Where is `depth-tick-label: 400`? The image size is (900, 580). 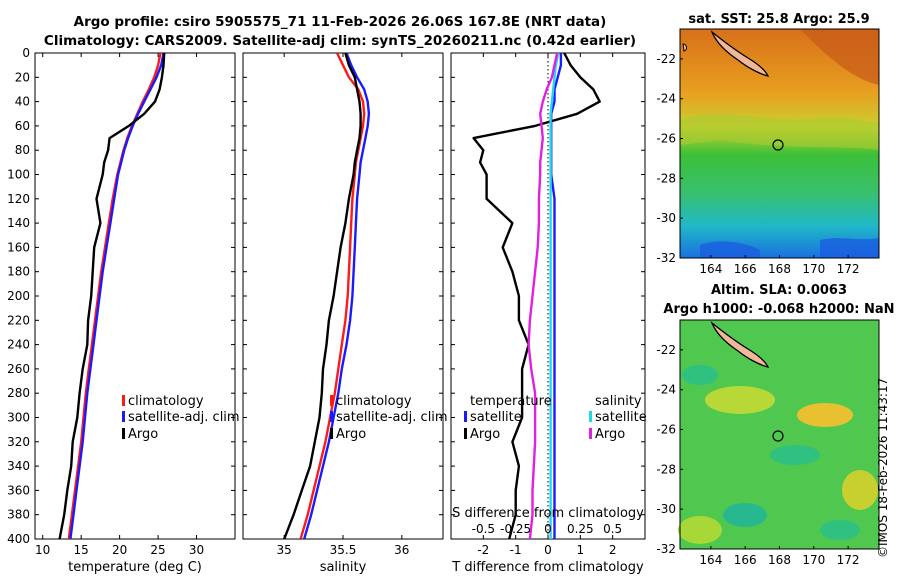 depth-tick-label: 400 is located at coordinates (18, 539).